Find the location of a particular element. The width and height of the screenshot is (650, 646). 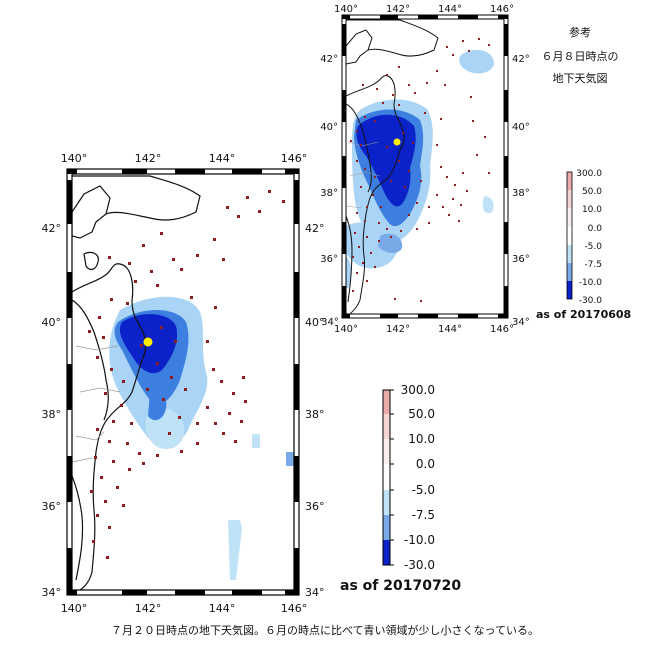

inset-frame is located at coordinates (425, 166).